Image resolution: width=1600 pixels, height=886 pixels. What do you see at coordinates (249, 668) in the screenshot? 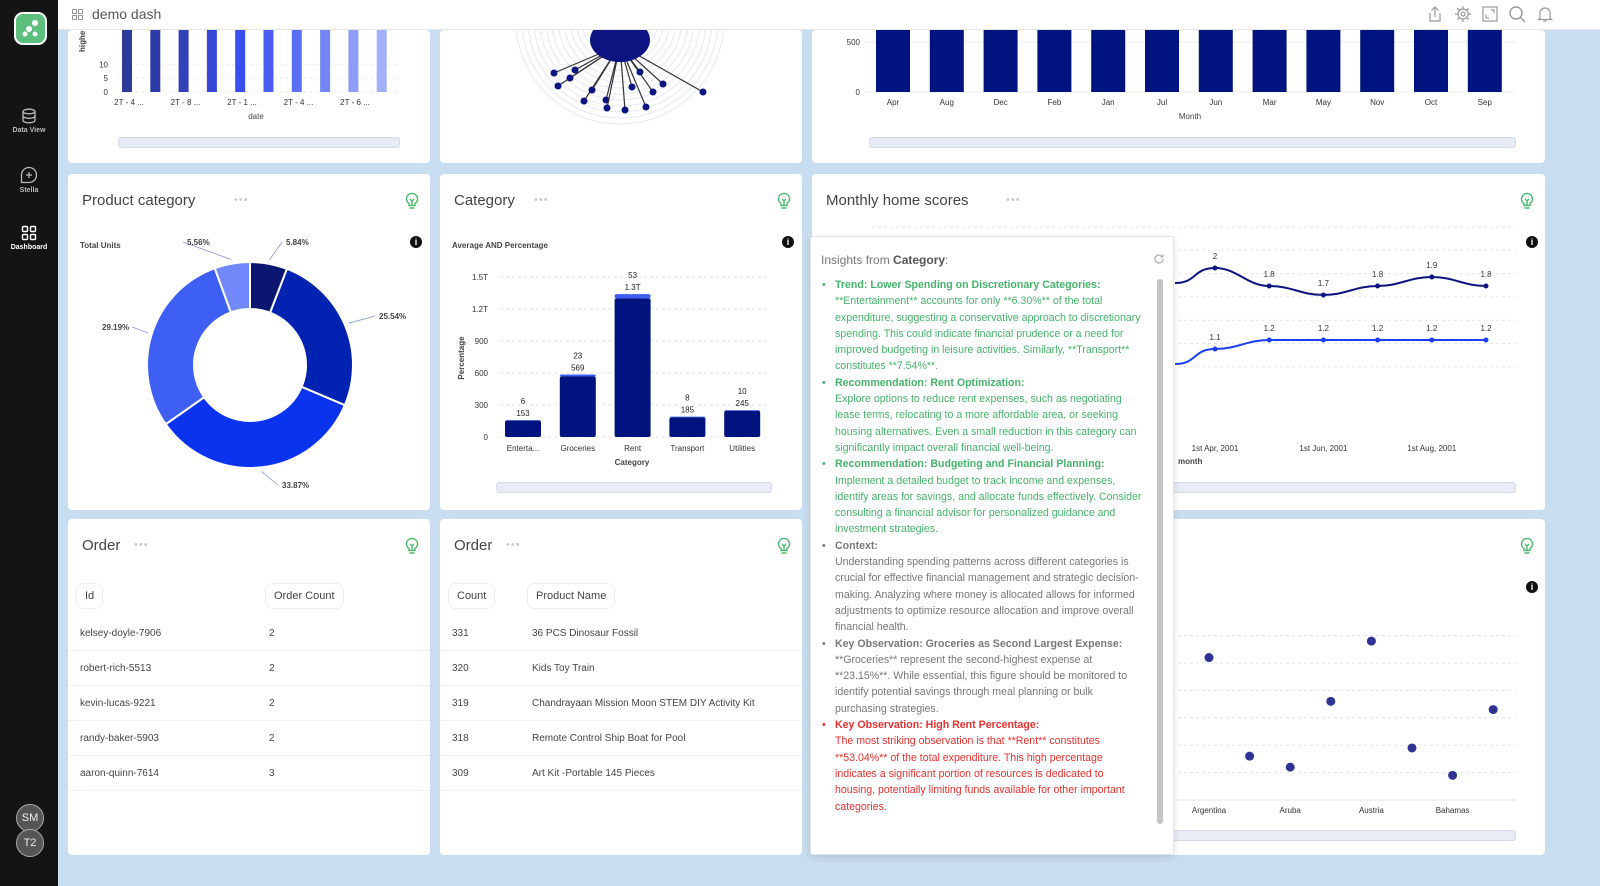
I see `table-row: robert-rich-5513 2` at bounding box center [249, 668].